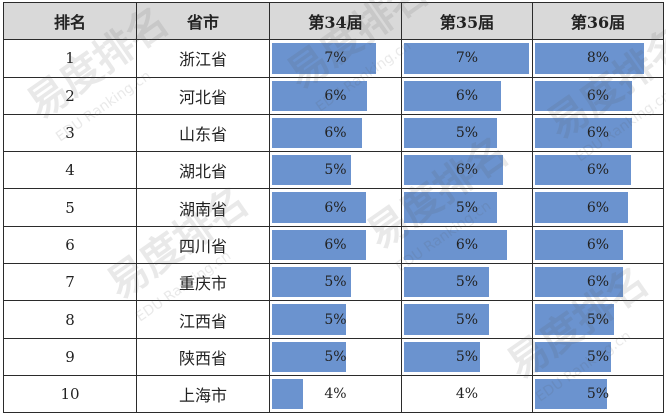  I want to click on province-cell: 山东省, so click(203, 133).